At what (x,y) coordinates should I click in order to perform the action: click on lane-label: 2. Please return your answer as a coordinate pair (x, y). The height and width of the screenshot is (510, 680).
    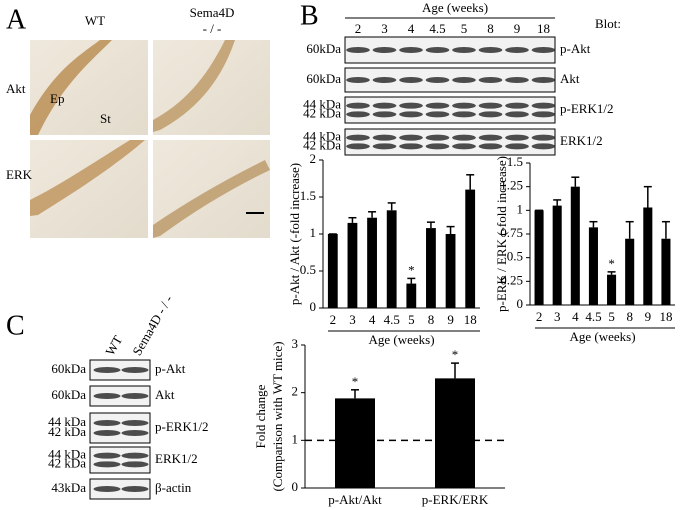
    Looking at the image, I should click on (358, 28).